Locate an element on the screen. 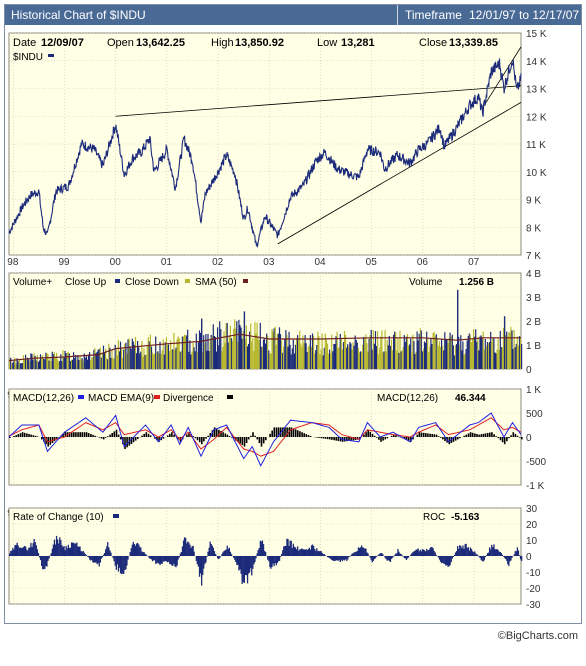  roc-swatch is located at coordinates (116, 516).